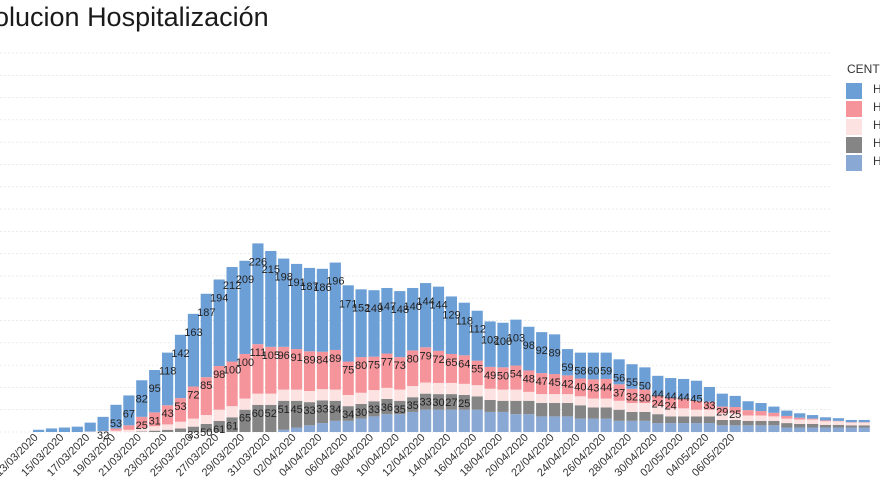 The height and width of the screenshot is (495, 880). What do you see at coordinates (567, 368) in the screenshot?
I see `top-data-label: 59` at bounding box center [567, 368].